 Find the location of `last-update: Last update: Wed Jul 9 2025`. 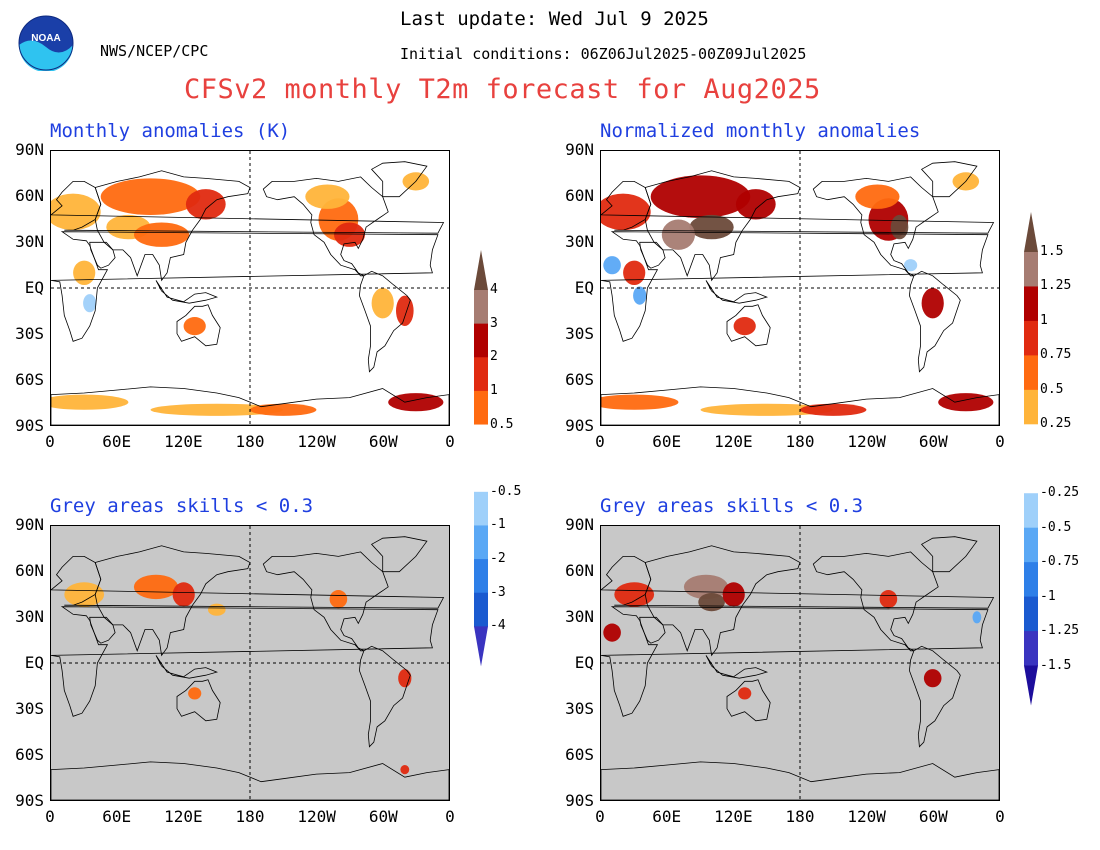

last-update: Last update: Wed Jul 9 2025 is located at coordinates (554, 19).